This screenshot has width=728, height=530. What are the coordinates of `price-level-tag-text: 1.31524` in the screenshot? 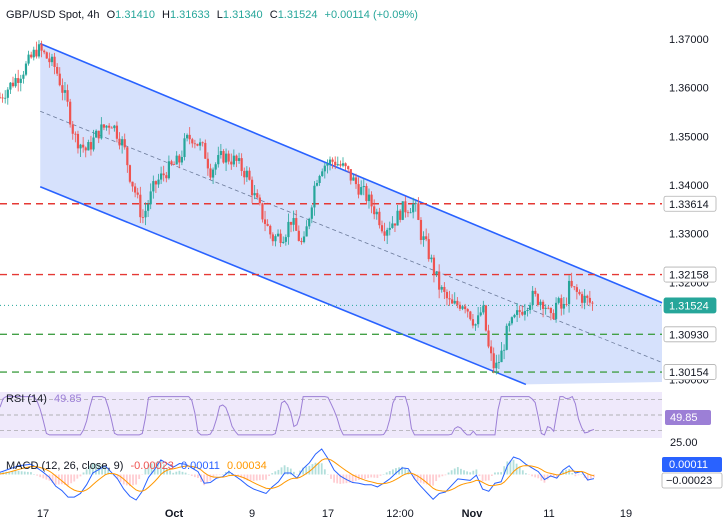 It's located at (689, 306).